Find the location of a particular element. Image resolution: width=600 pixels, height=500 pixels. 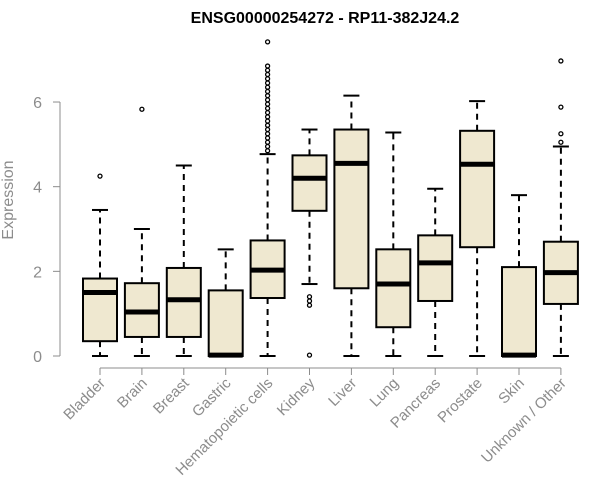

box-prostate is located at coordinates (477, 228).